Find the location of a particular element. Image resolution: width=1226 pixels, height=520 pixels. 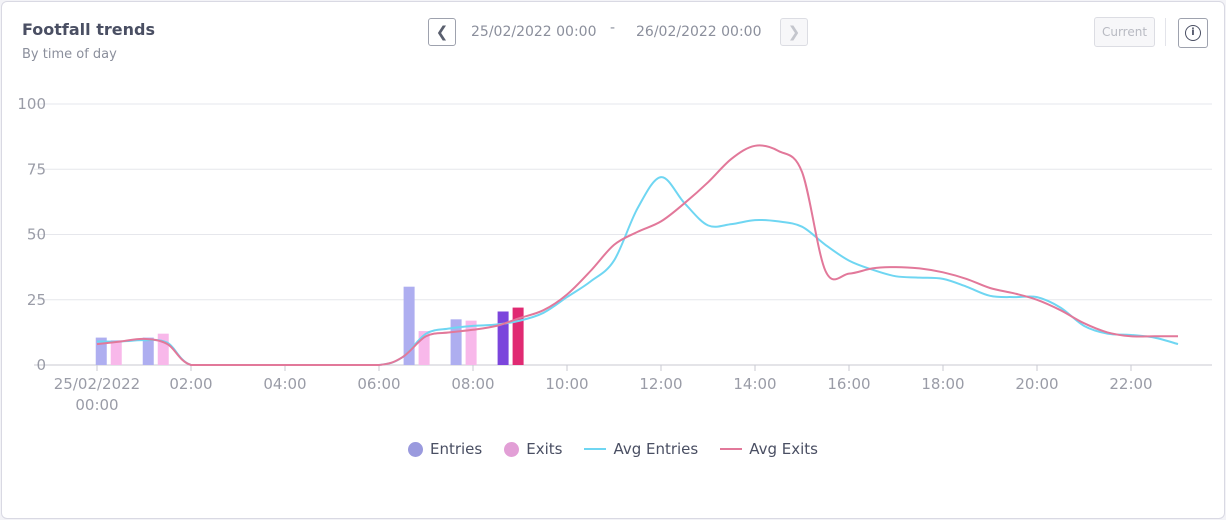

legend-item-avg-exits: Avg Exits is located at coordinates (769, 449).